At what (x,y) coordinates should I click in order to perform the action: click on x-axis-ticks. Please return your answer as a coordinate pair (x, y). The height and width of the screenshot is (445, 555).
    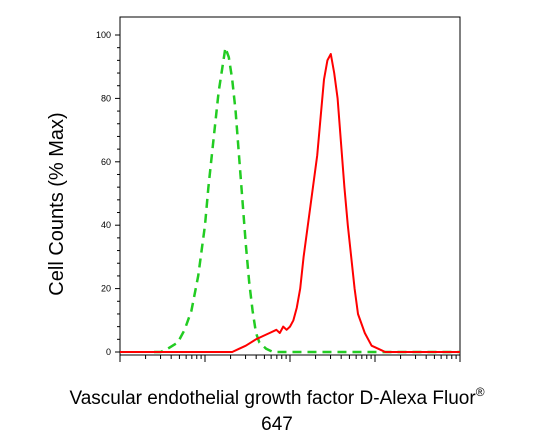
    Looking at the image, I should click on (290, 358).